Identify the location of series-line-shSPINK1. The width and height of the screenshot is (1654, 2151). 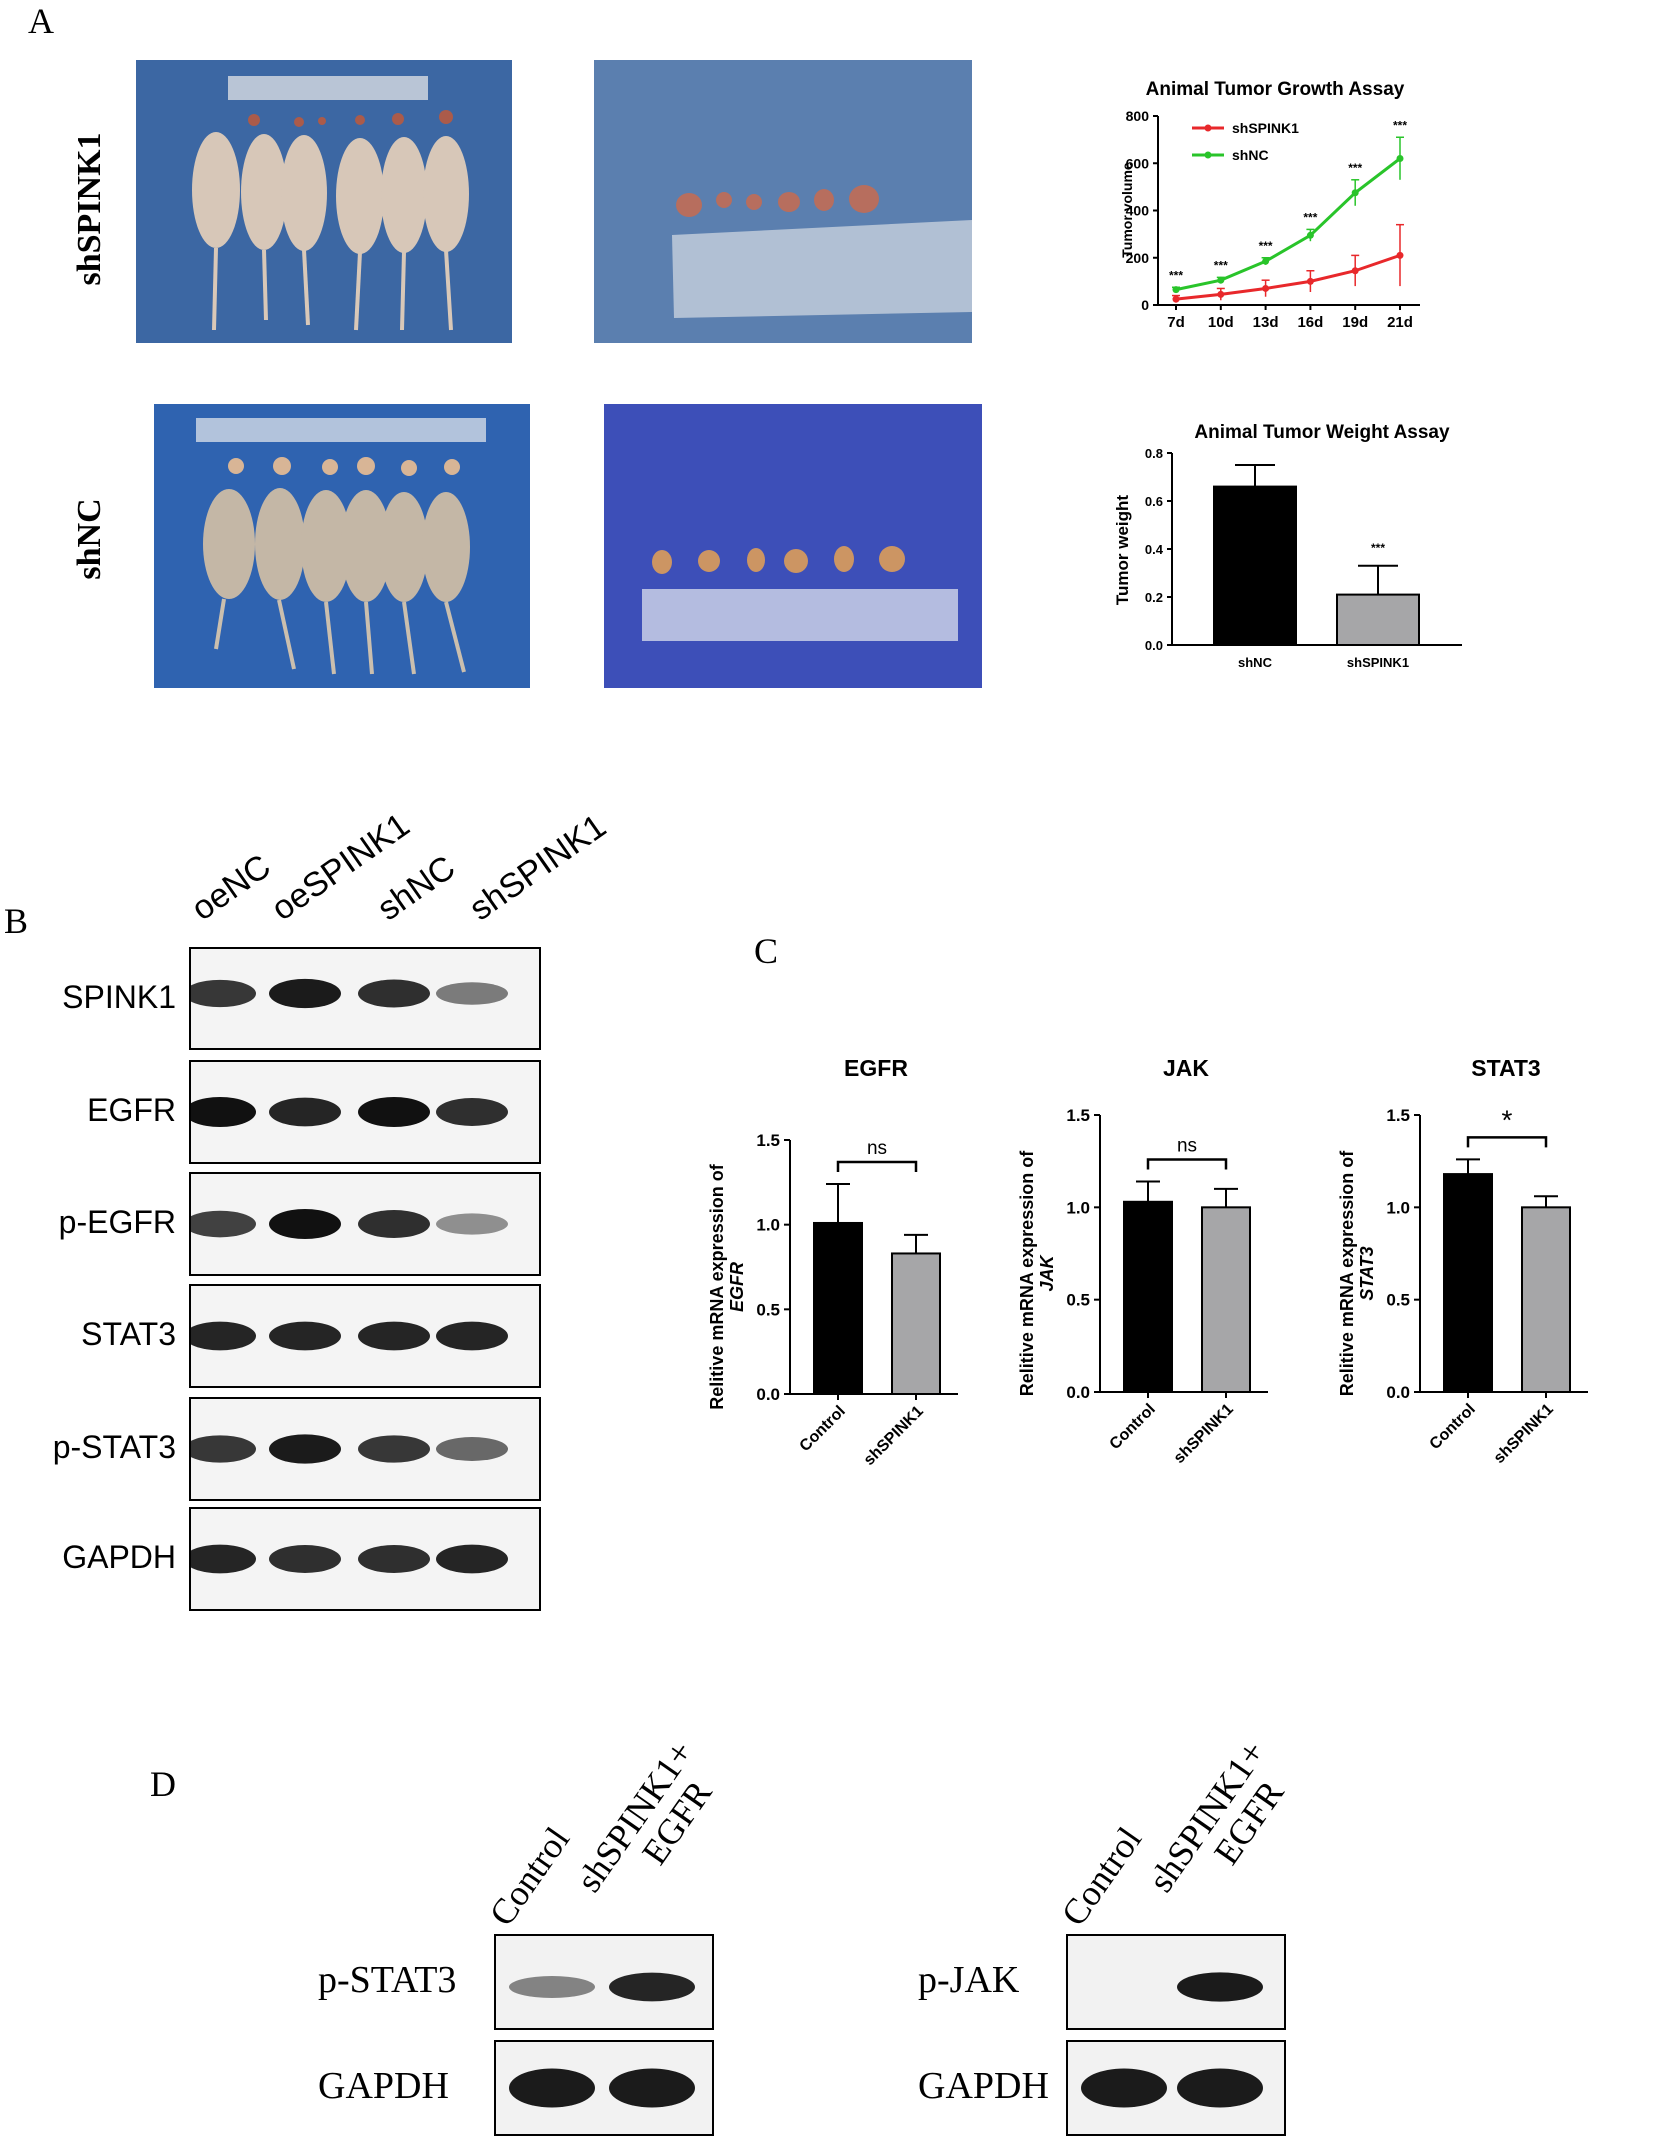
(1288, 277).